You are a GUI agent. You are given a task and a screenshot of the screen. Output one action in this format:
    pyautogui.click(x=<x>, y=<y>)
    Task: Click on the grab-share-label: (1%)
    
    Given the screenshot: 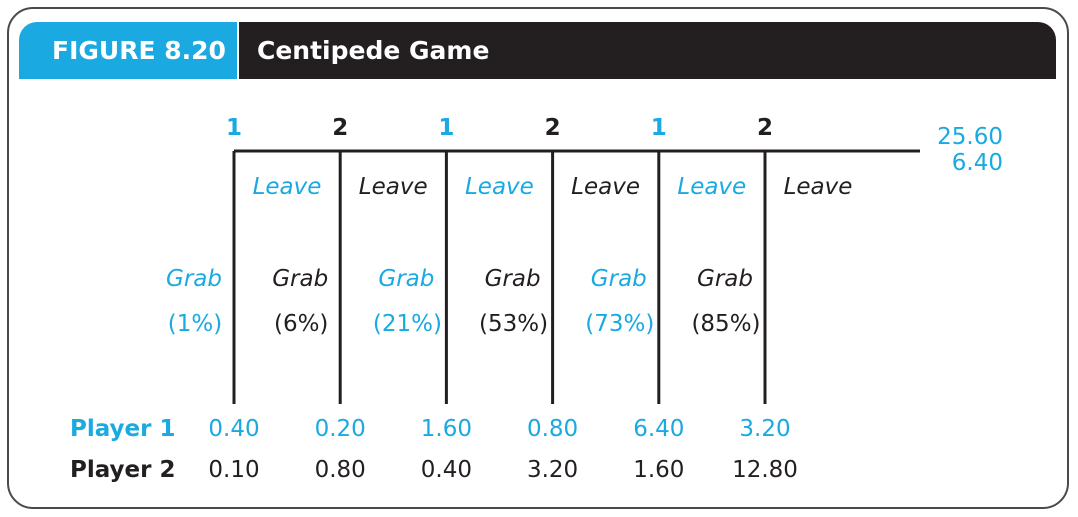 What is the action you would take?
    pyautogui.click(x=195, y=324)
    